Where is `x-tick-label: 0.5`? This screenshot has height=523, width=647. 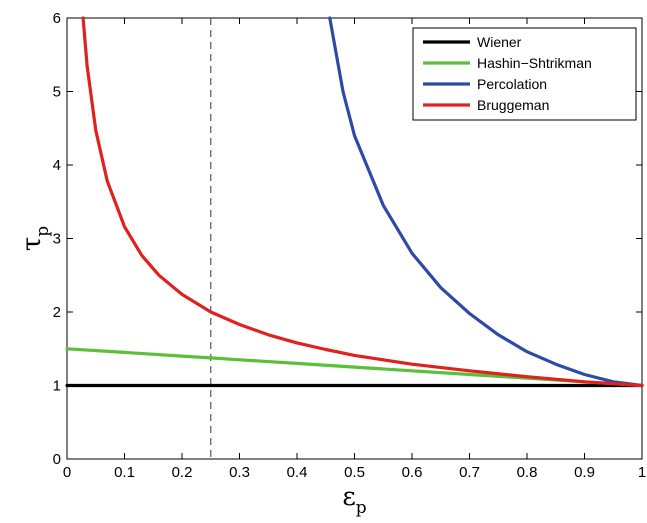
x-tick-label: 0.5 is located at coordinates (354, 472).